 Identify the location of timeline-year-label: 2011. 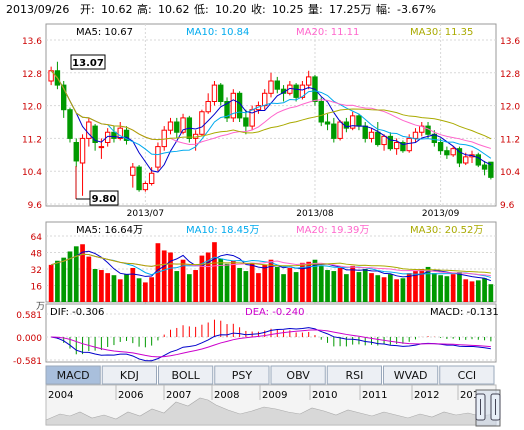
(374, 395).